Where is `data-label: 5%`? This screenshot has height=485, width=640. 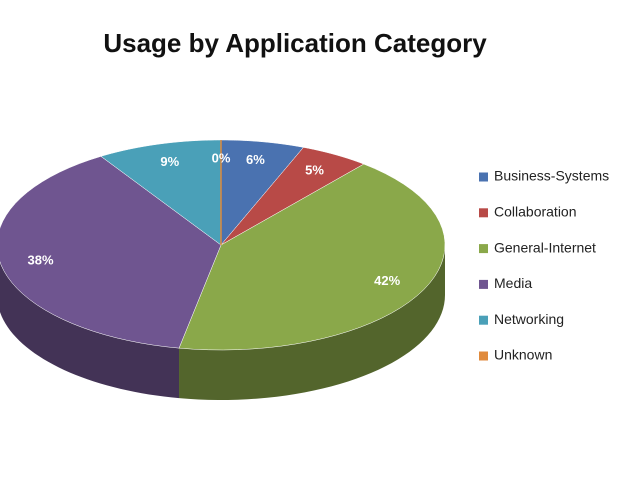 data-label: 5% is located at coordinates (314, 169).